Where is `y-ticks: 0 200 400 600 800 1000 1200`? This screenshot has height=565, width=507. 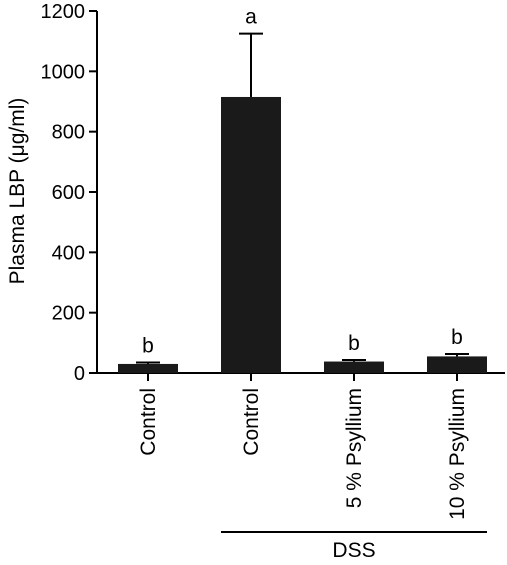 y-ticks: 0 200 400 600 800 1000 1200 is located at coordinates (69, 193).